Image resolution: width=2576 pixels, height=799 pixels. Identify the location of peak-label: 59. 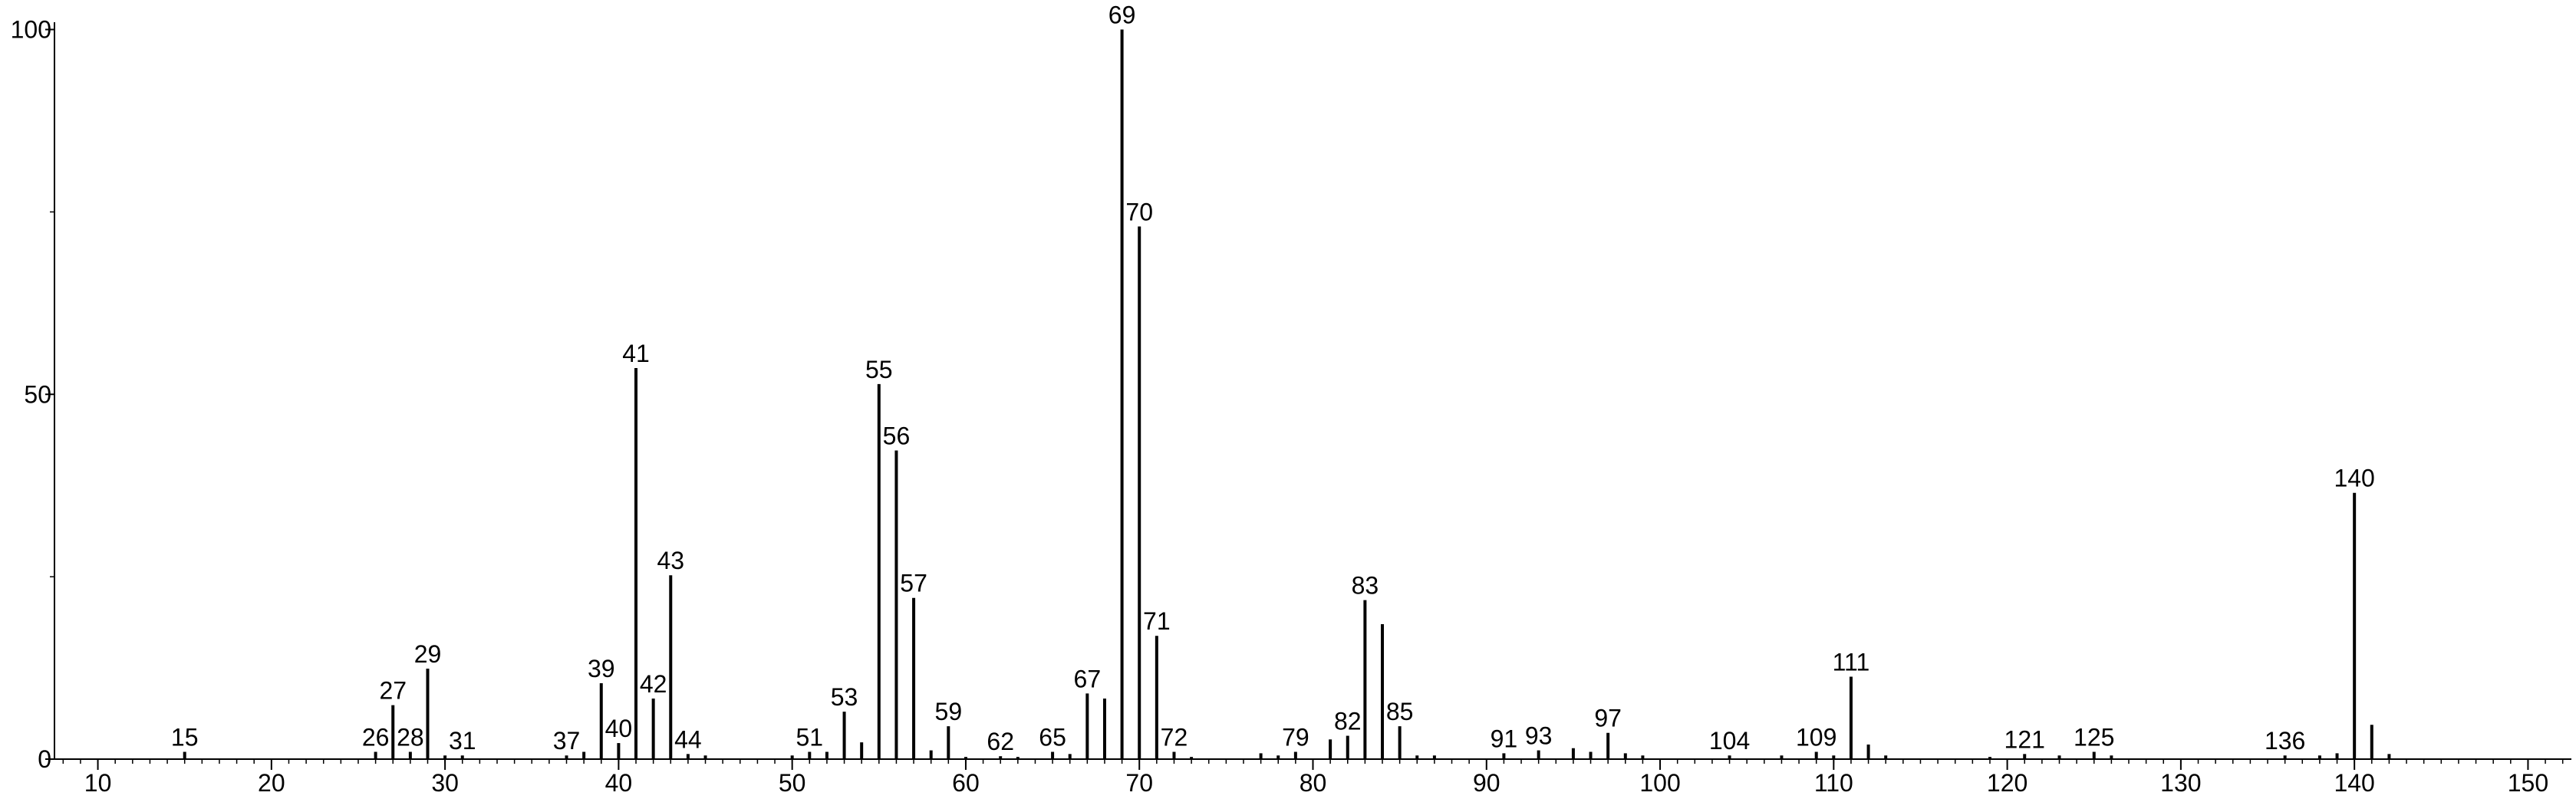
(949, 711).